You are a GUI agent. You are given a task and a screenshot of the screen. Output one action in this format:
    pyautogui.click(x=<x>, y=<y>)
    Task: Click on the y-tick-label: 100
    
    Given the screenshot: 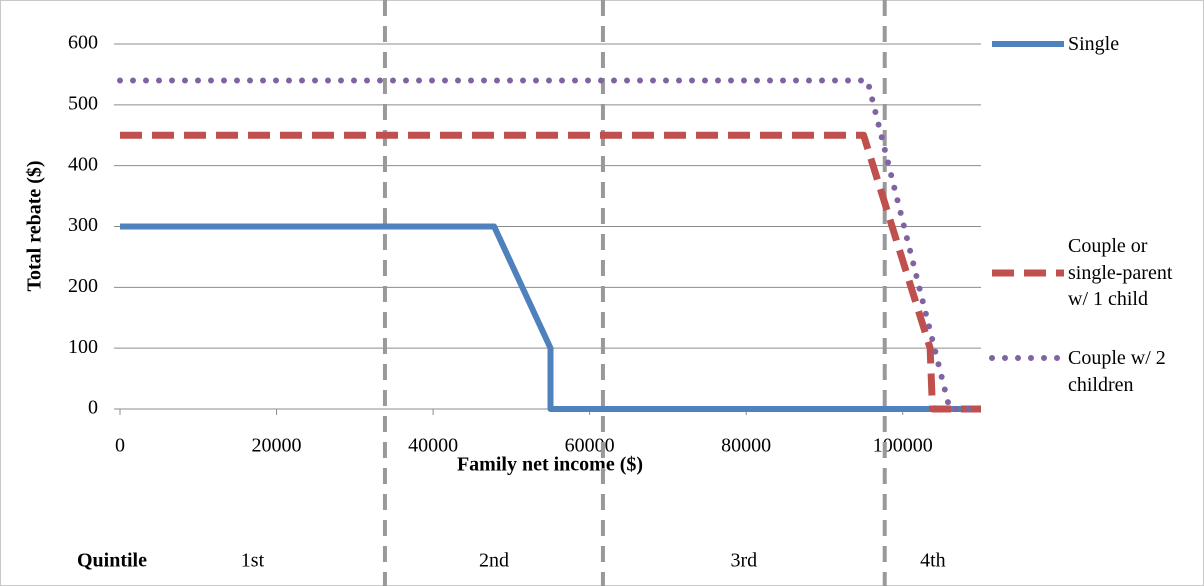 What is the action you would take?
    pyautogui.click(x=83, y=347)
    